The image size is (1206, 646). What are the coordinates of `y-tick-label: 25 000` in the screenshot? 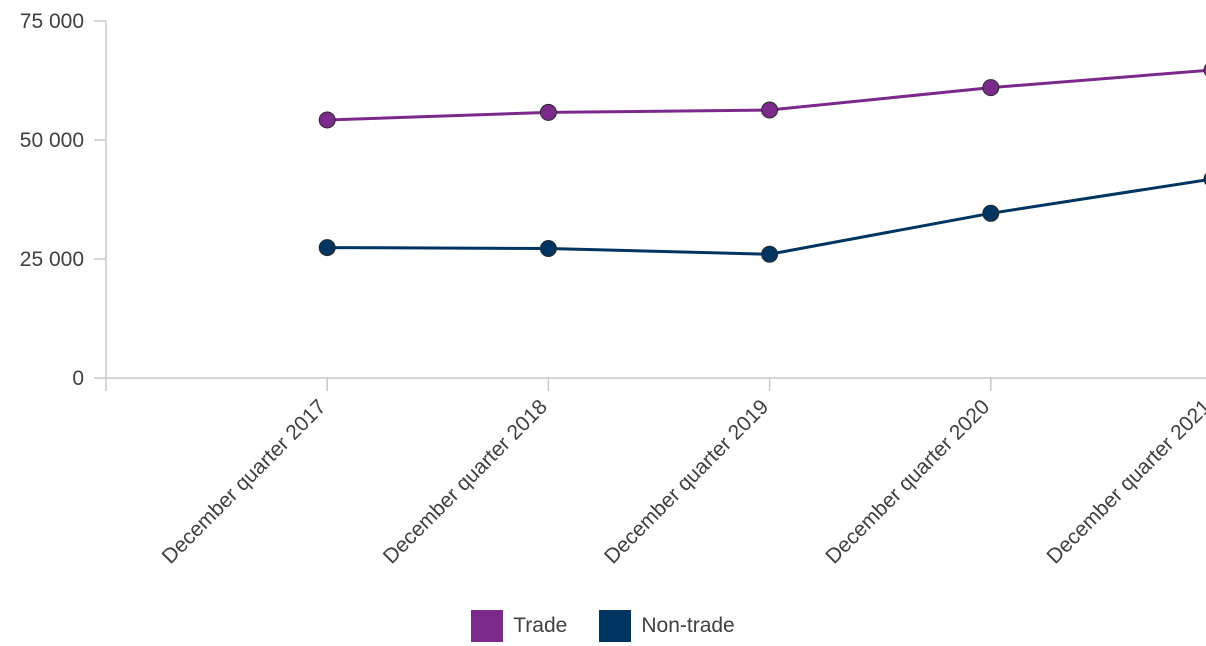 It's located at (52, 259).